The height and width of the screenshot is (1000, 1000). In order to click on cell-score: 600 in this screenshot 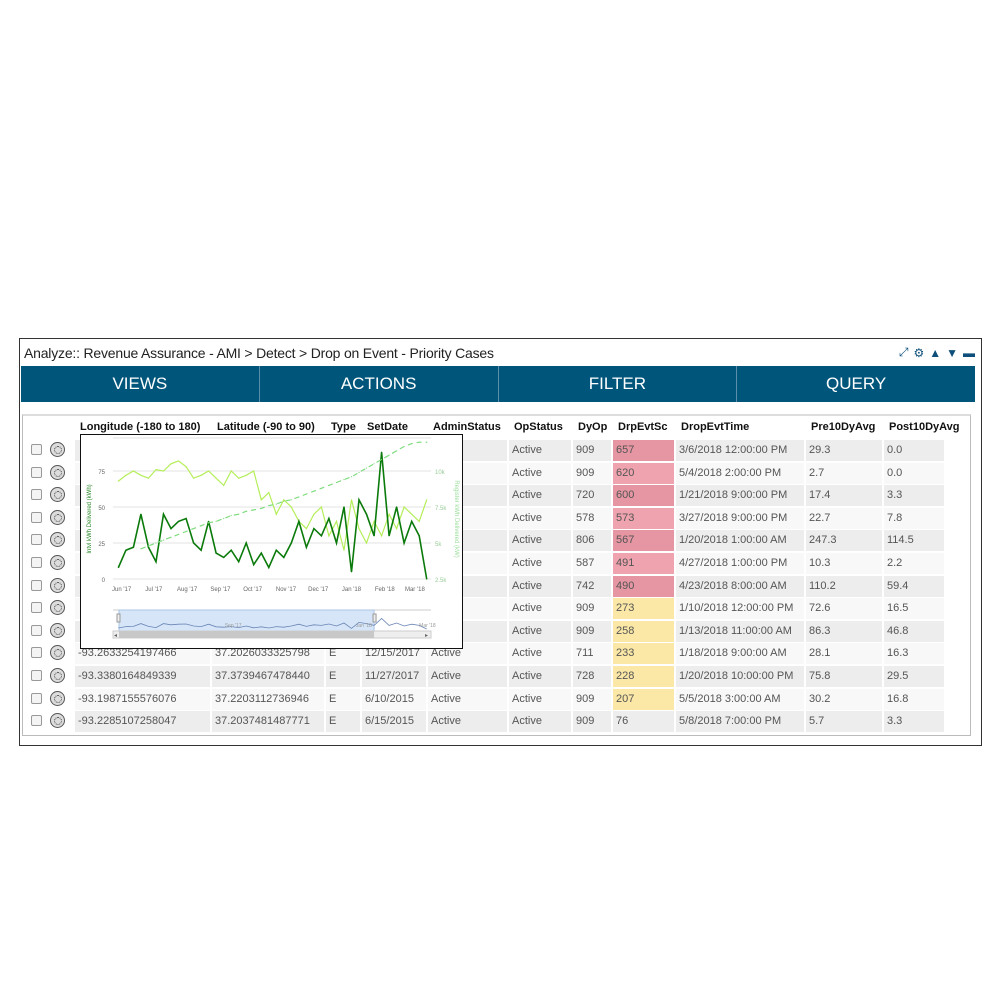, I will do `click(643, 496)`.